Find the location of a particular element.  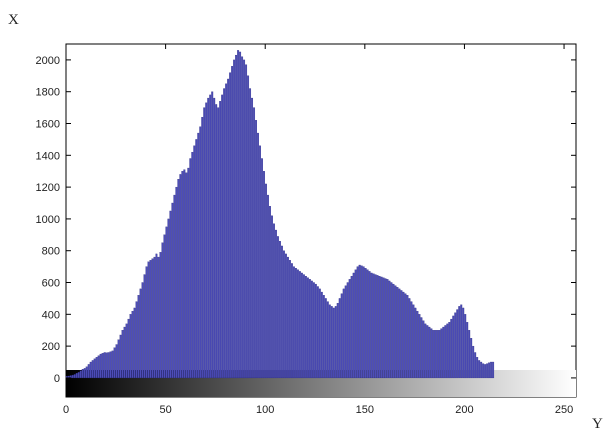

y-tick-label: 1600 is located at coordinates (48, 125).